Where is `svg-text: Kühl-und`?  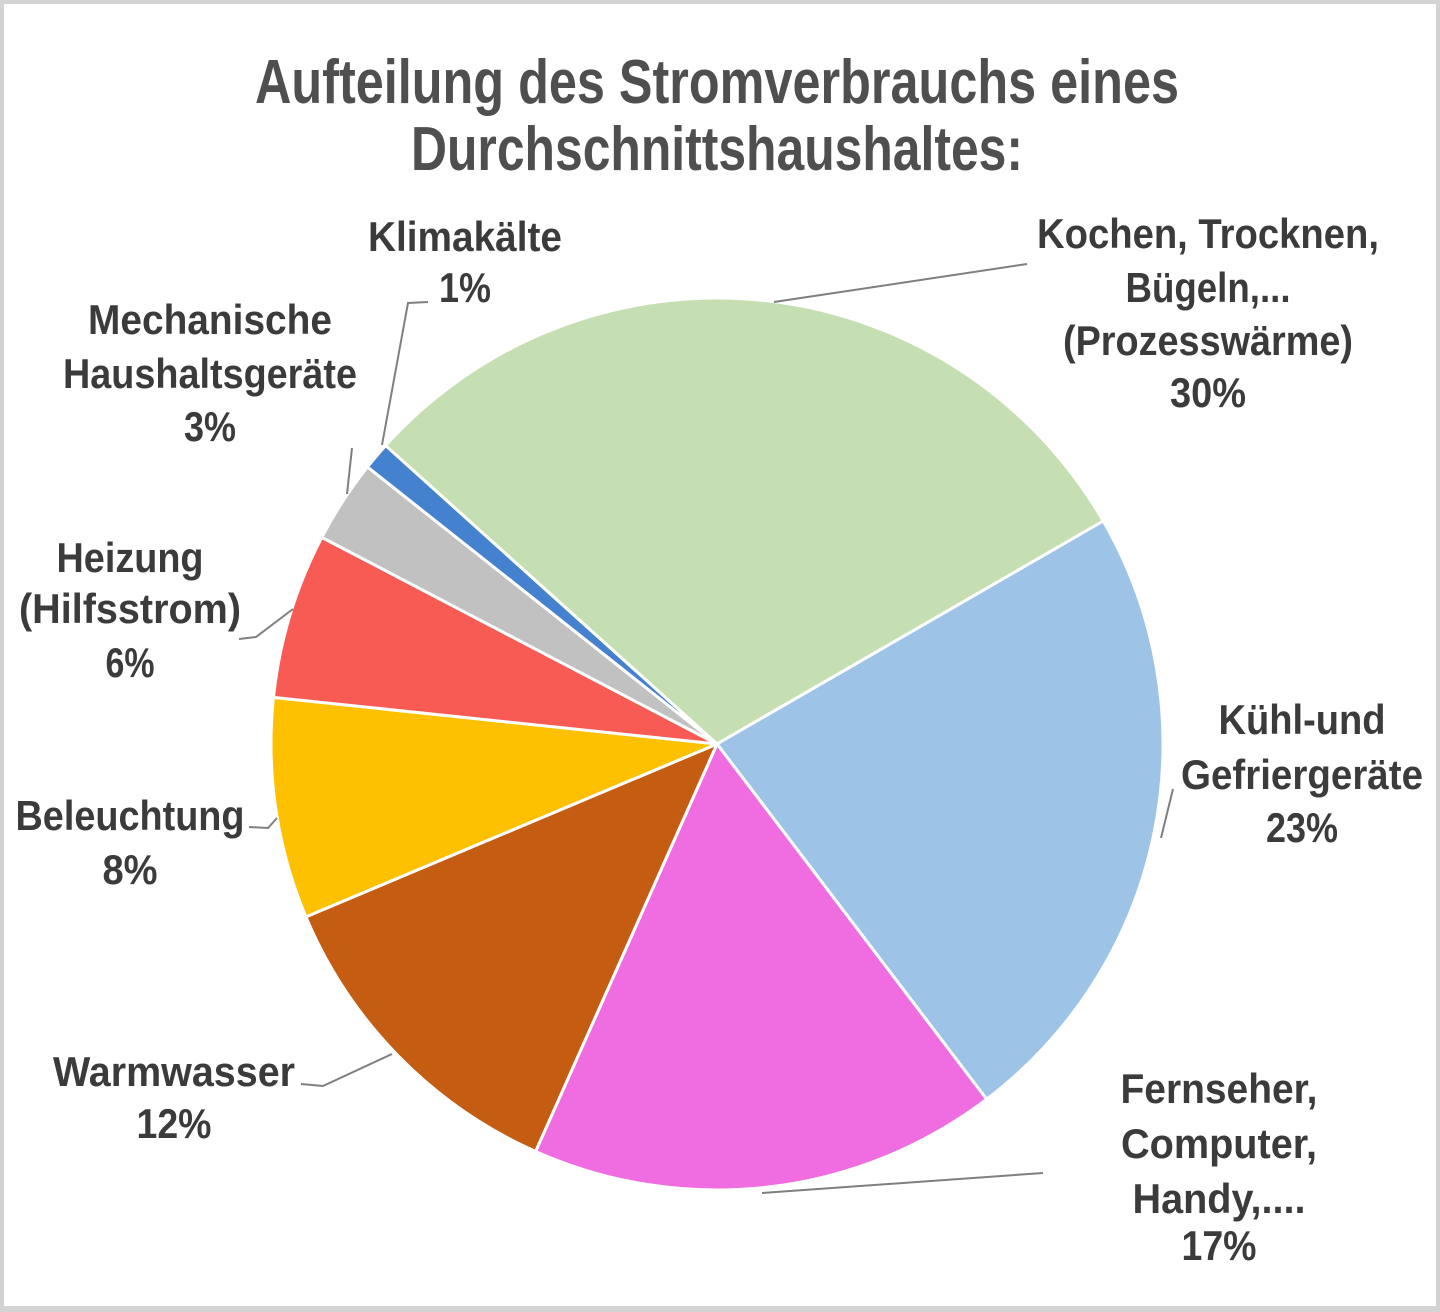 svg-text: Kühl-und is located at coordinates (1302, 719).